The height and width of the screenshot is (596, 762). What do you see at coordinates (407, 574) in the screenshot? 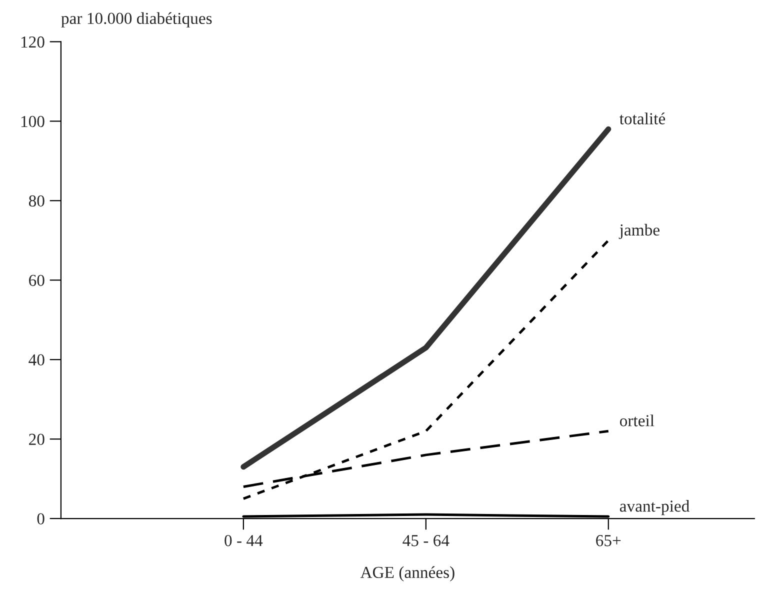
I see `x-axis-title: AGE (années)` at bounding box center [407, 574].